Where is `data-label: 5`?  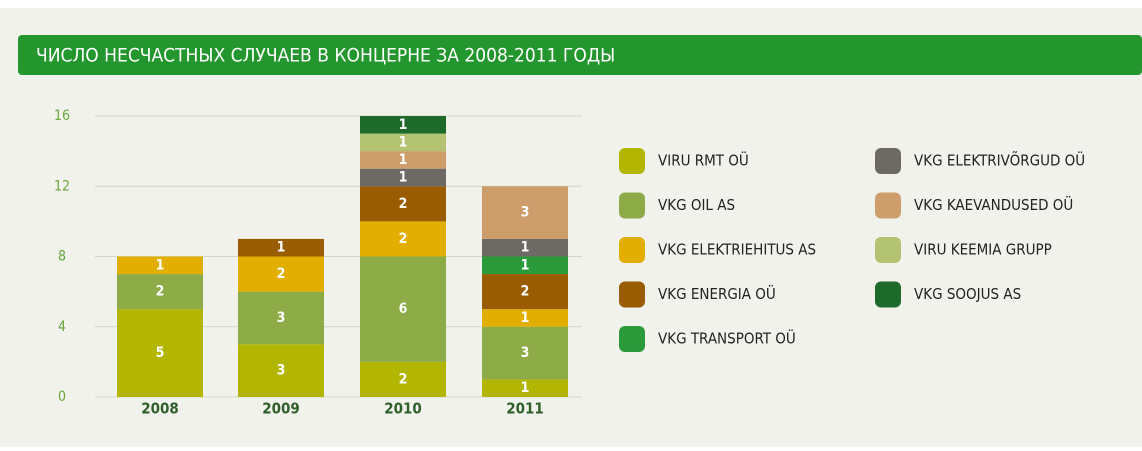 data-label: 5 is located at coordinates (160, 353).